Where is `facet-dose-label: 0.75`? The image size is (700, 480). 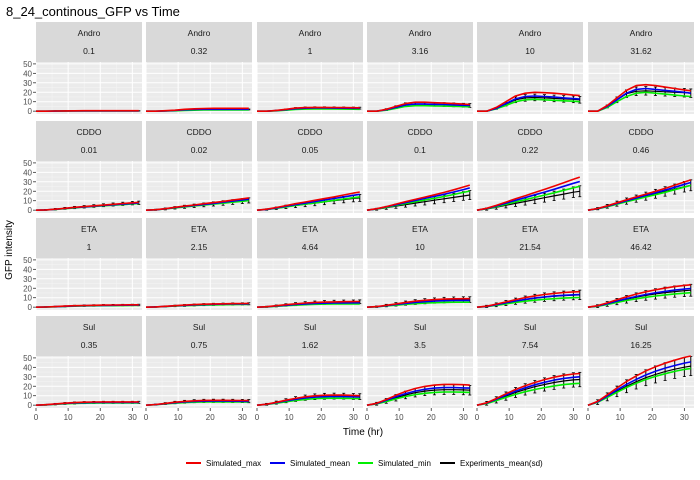
facet-dose-label: 0.75 is located at coordinates (199, 345).